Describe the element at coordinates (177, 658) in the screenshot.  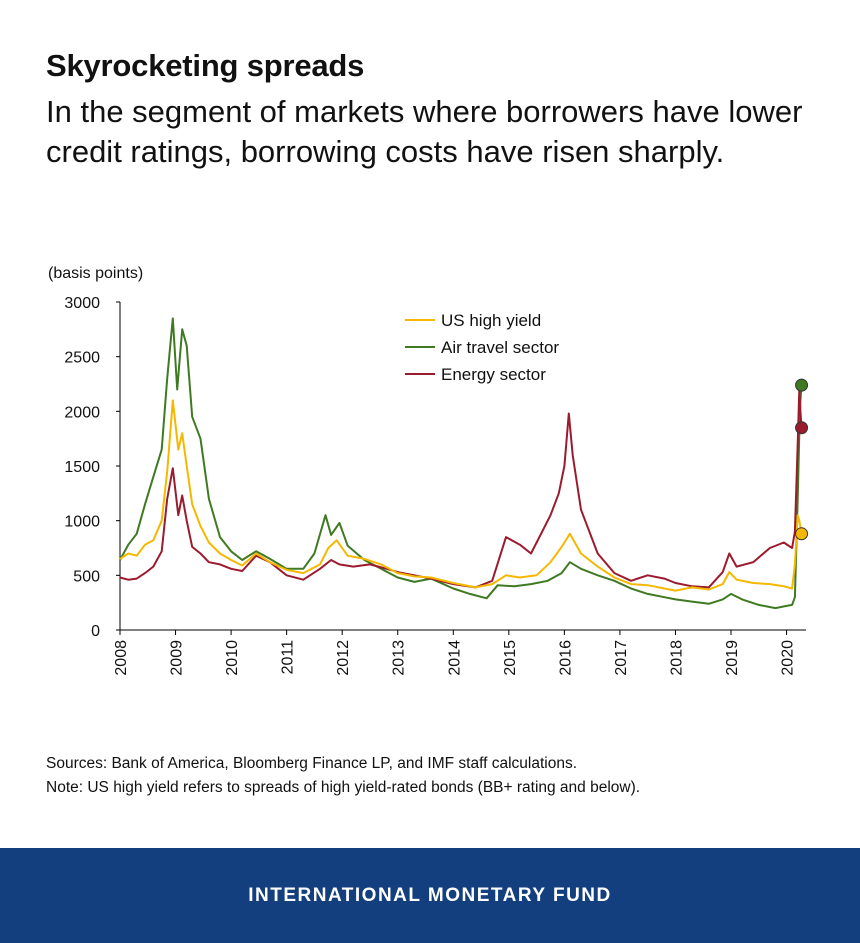
I see `x-tick-label: 2009` at that location.